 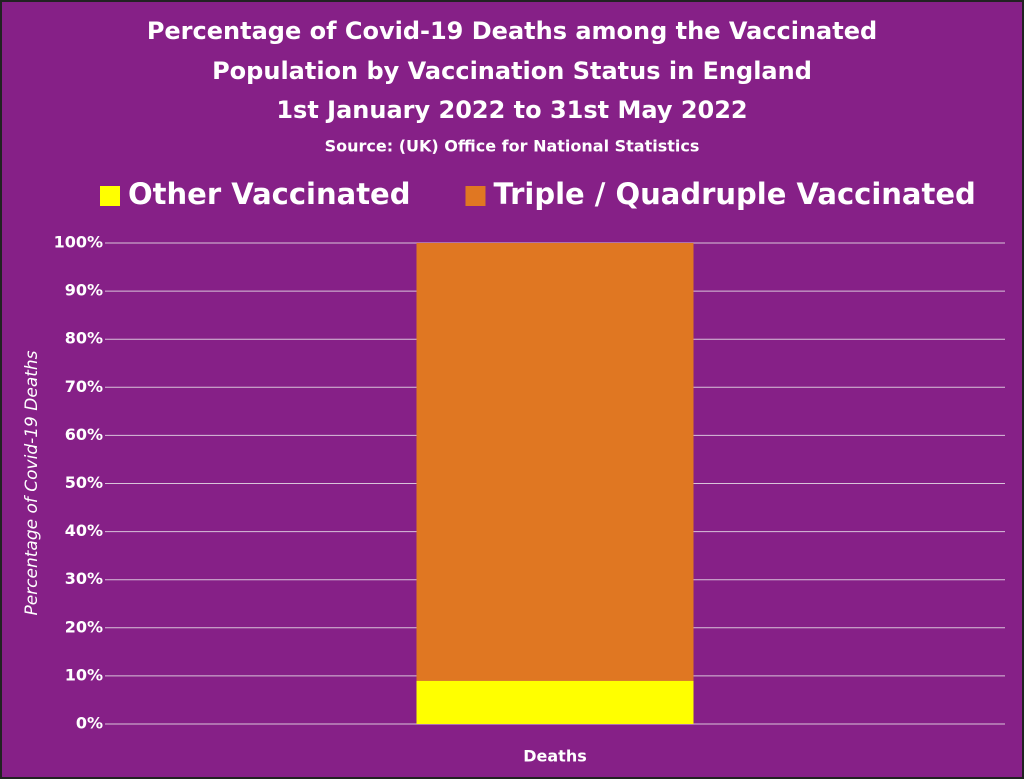 What do you see at coordinates (78, 242) in the screenshot?
I see `y-tick-label: 100%` at bounding box center [78, 242].